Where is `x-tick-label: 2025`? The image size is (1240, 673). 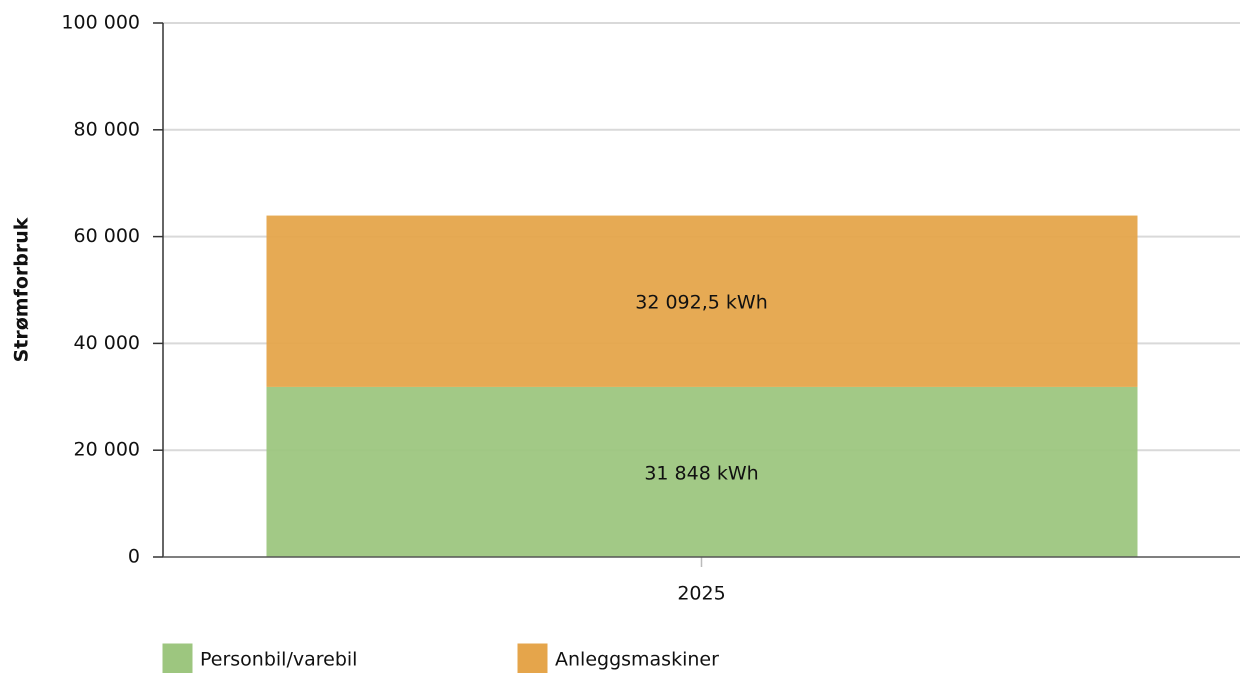 x-tick-label: 2025 is located at coordinates (701, 594).